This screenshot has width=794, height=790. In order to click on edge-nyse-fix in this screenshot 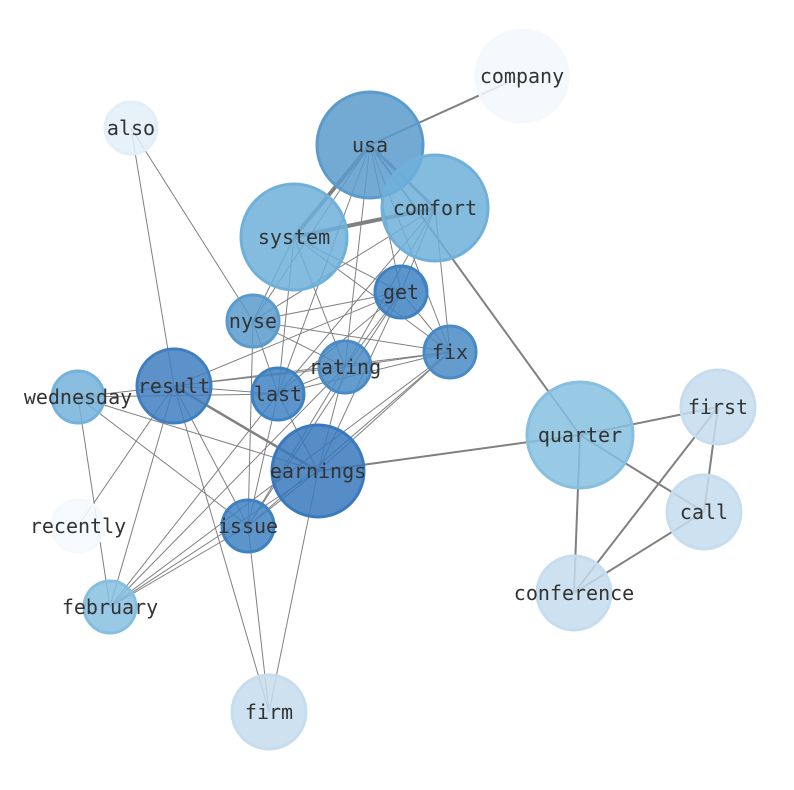, I will do `click(351, 336)`.